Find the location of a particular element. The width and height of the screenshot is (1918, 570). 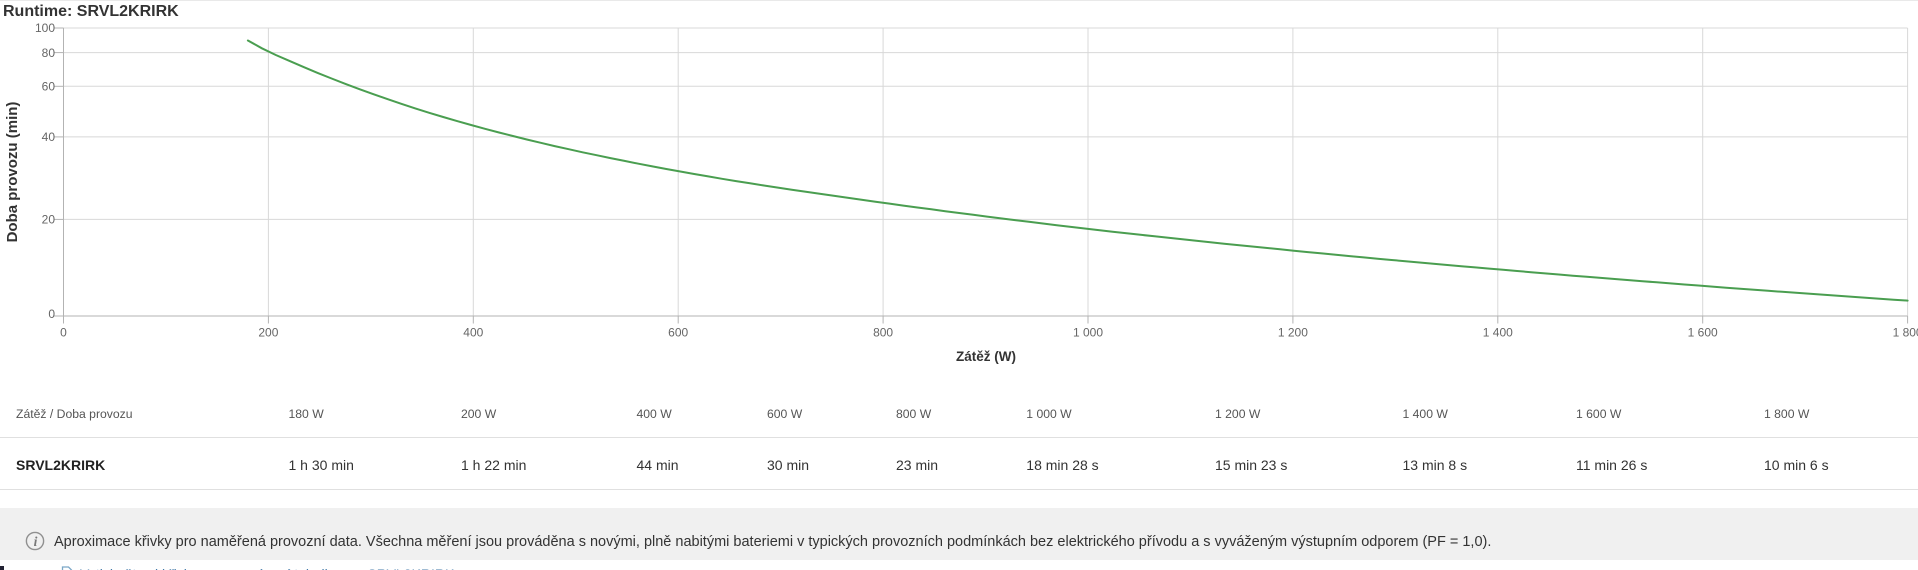

svg-text: 1 600 is located at coordinates (1703, 333).